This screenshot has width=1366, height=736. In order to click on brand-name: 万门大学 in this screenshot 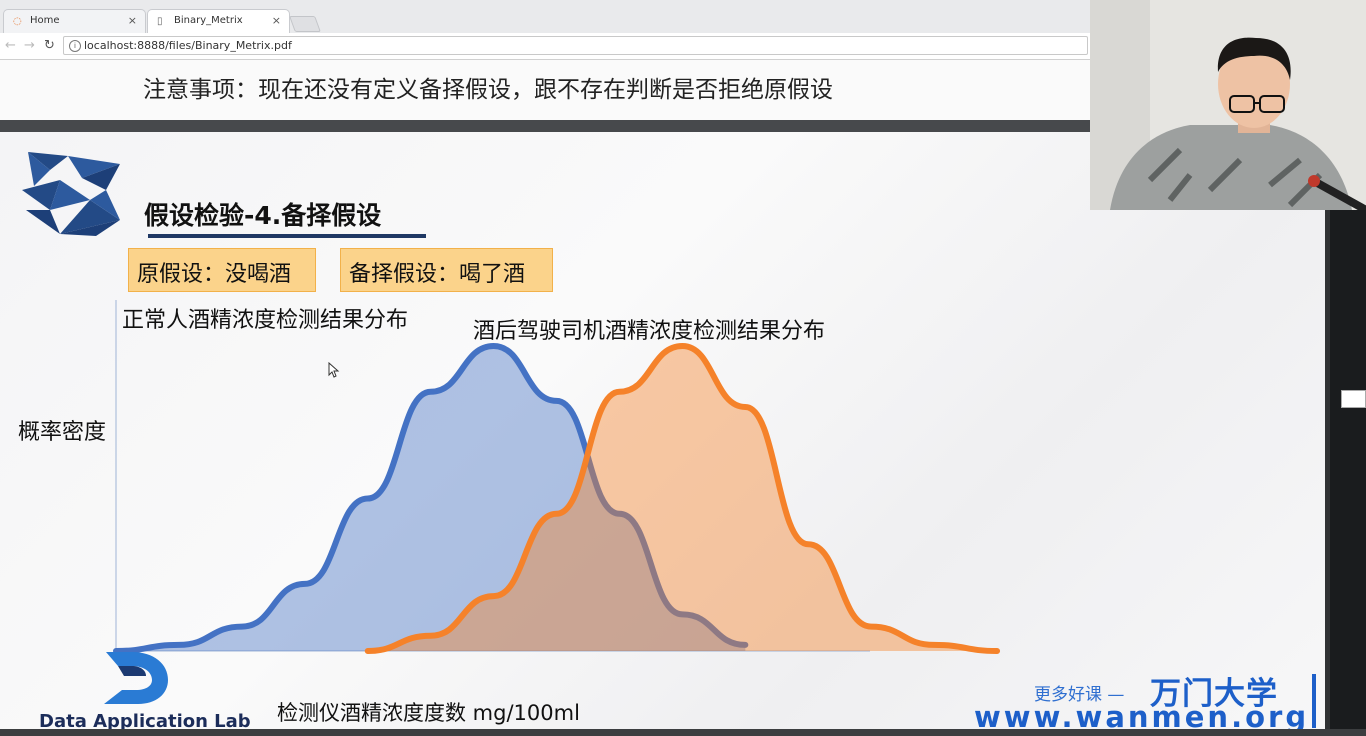, I will do `click(1214, 694)`.